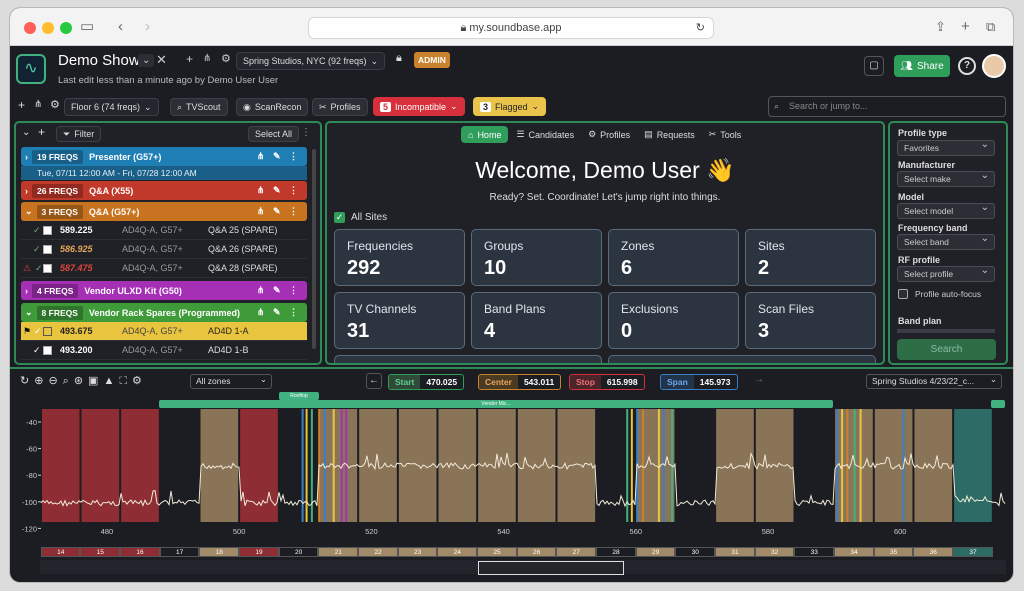  Describe the element at coordinates (306, 132) in the screenshot. I see `more-icon: ⋮` at that location.